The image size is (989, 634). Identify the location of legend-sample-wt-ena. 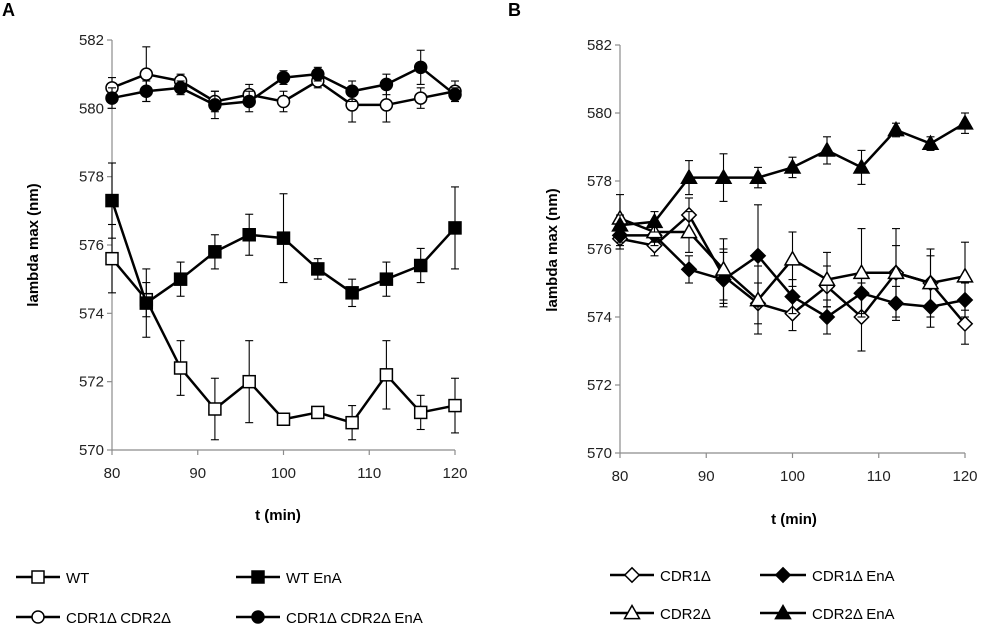
(258, 577).